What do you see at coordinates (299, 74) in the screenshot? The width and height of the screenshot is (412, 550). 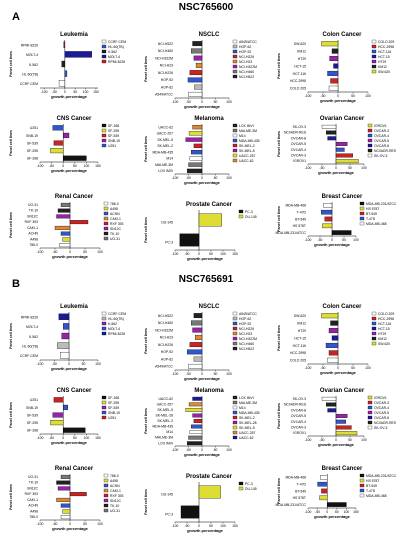 I see `y-tick-label: HCT-116` at bounding box center [299, 74].